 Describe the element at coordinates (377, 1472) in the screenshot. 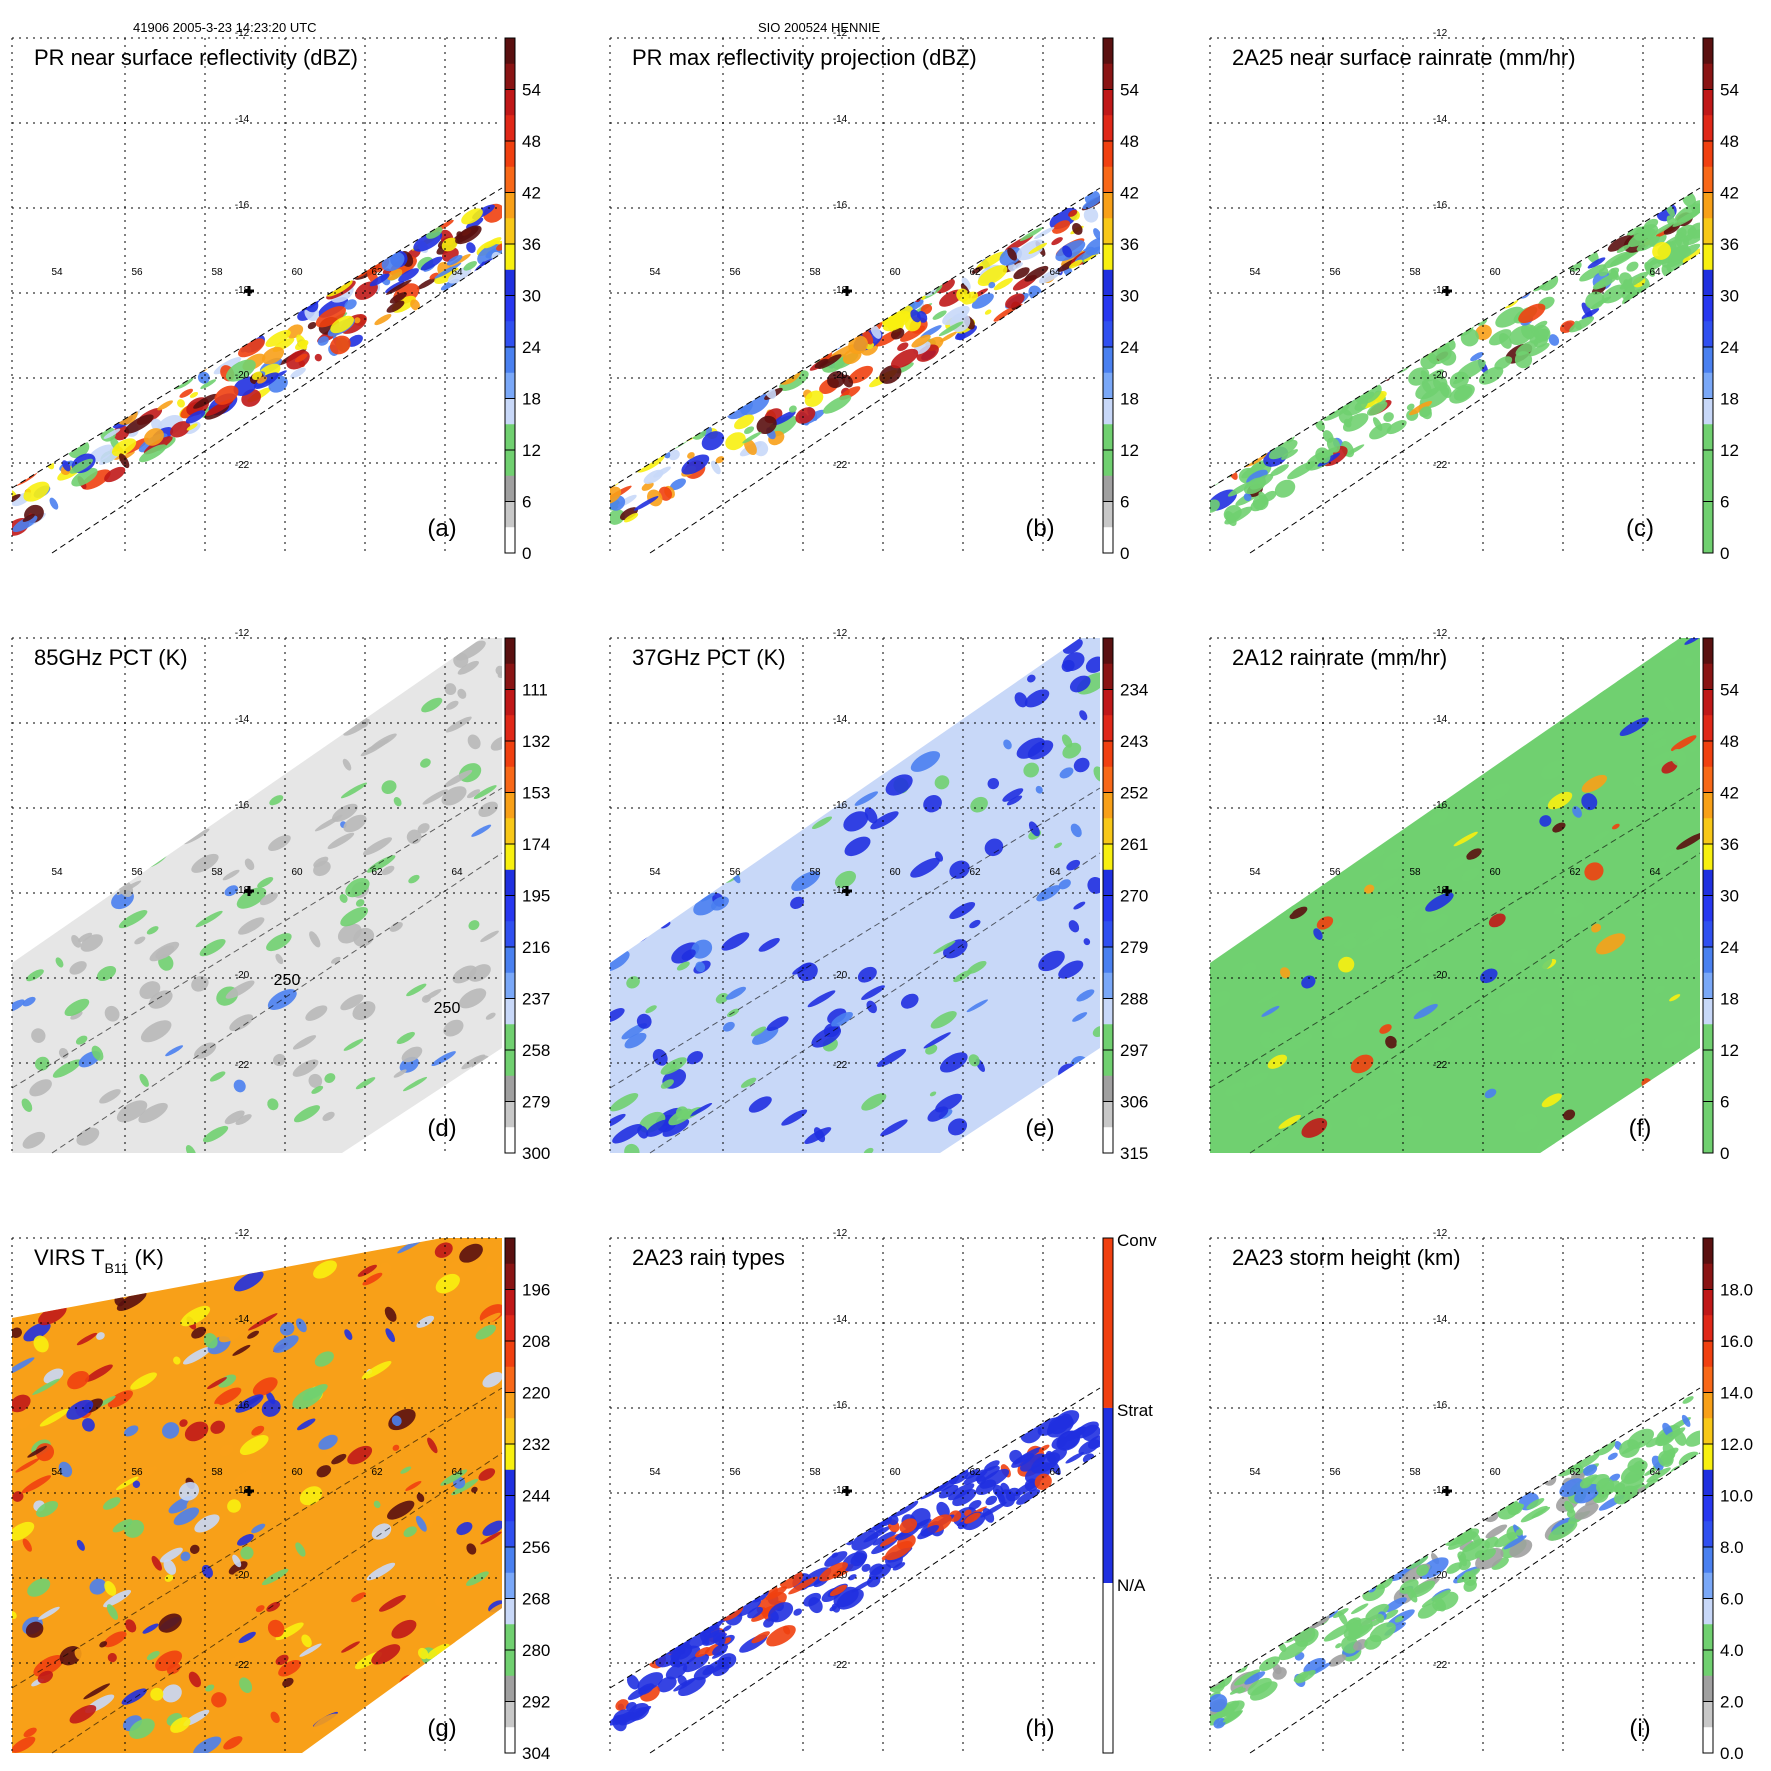

I see `lon-label: 62` at that location.